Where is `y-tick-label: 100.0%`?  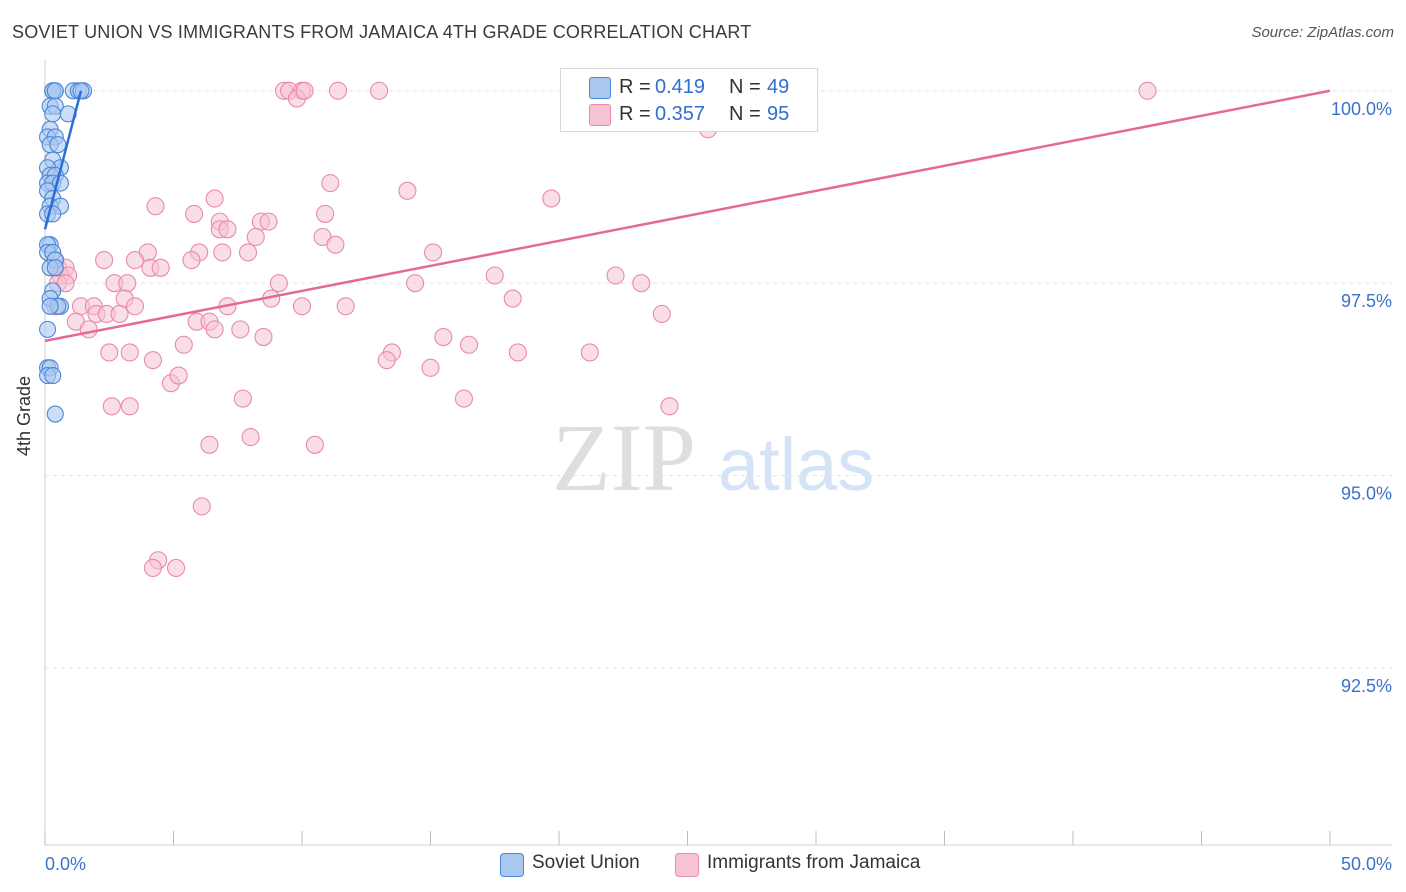 y-tick-label: 100.0% is located at coordinates (1361, 109).